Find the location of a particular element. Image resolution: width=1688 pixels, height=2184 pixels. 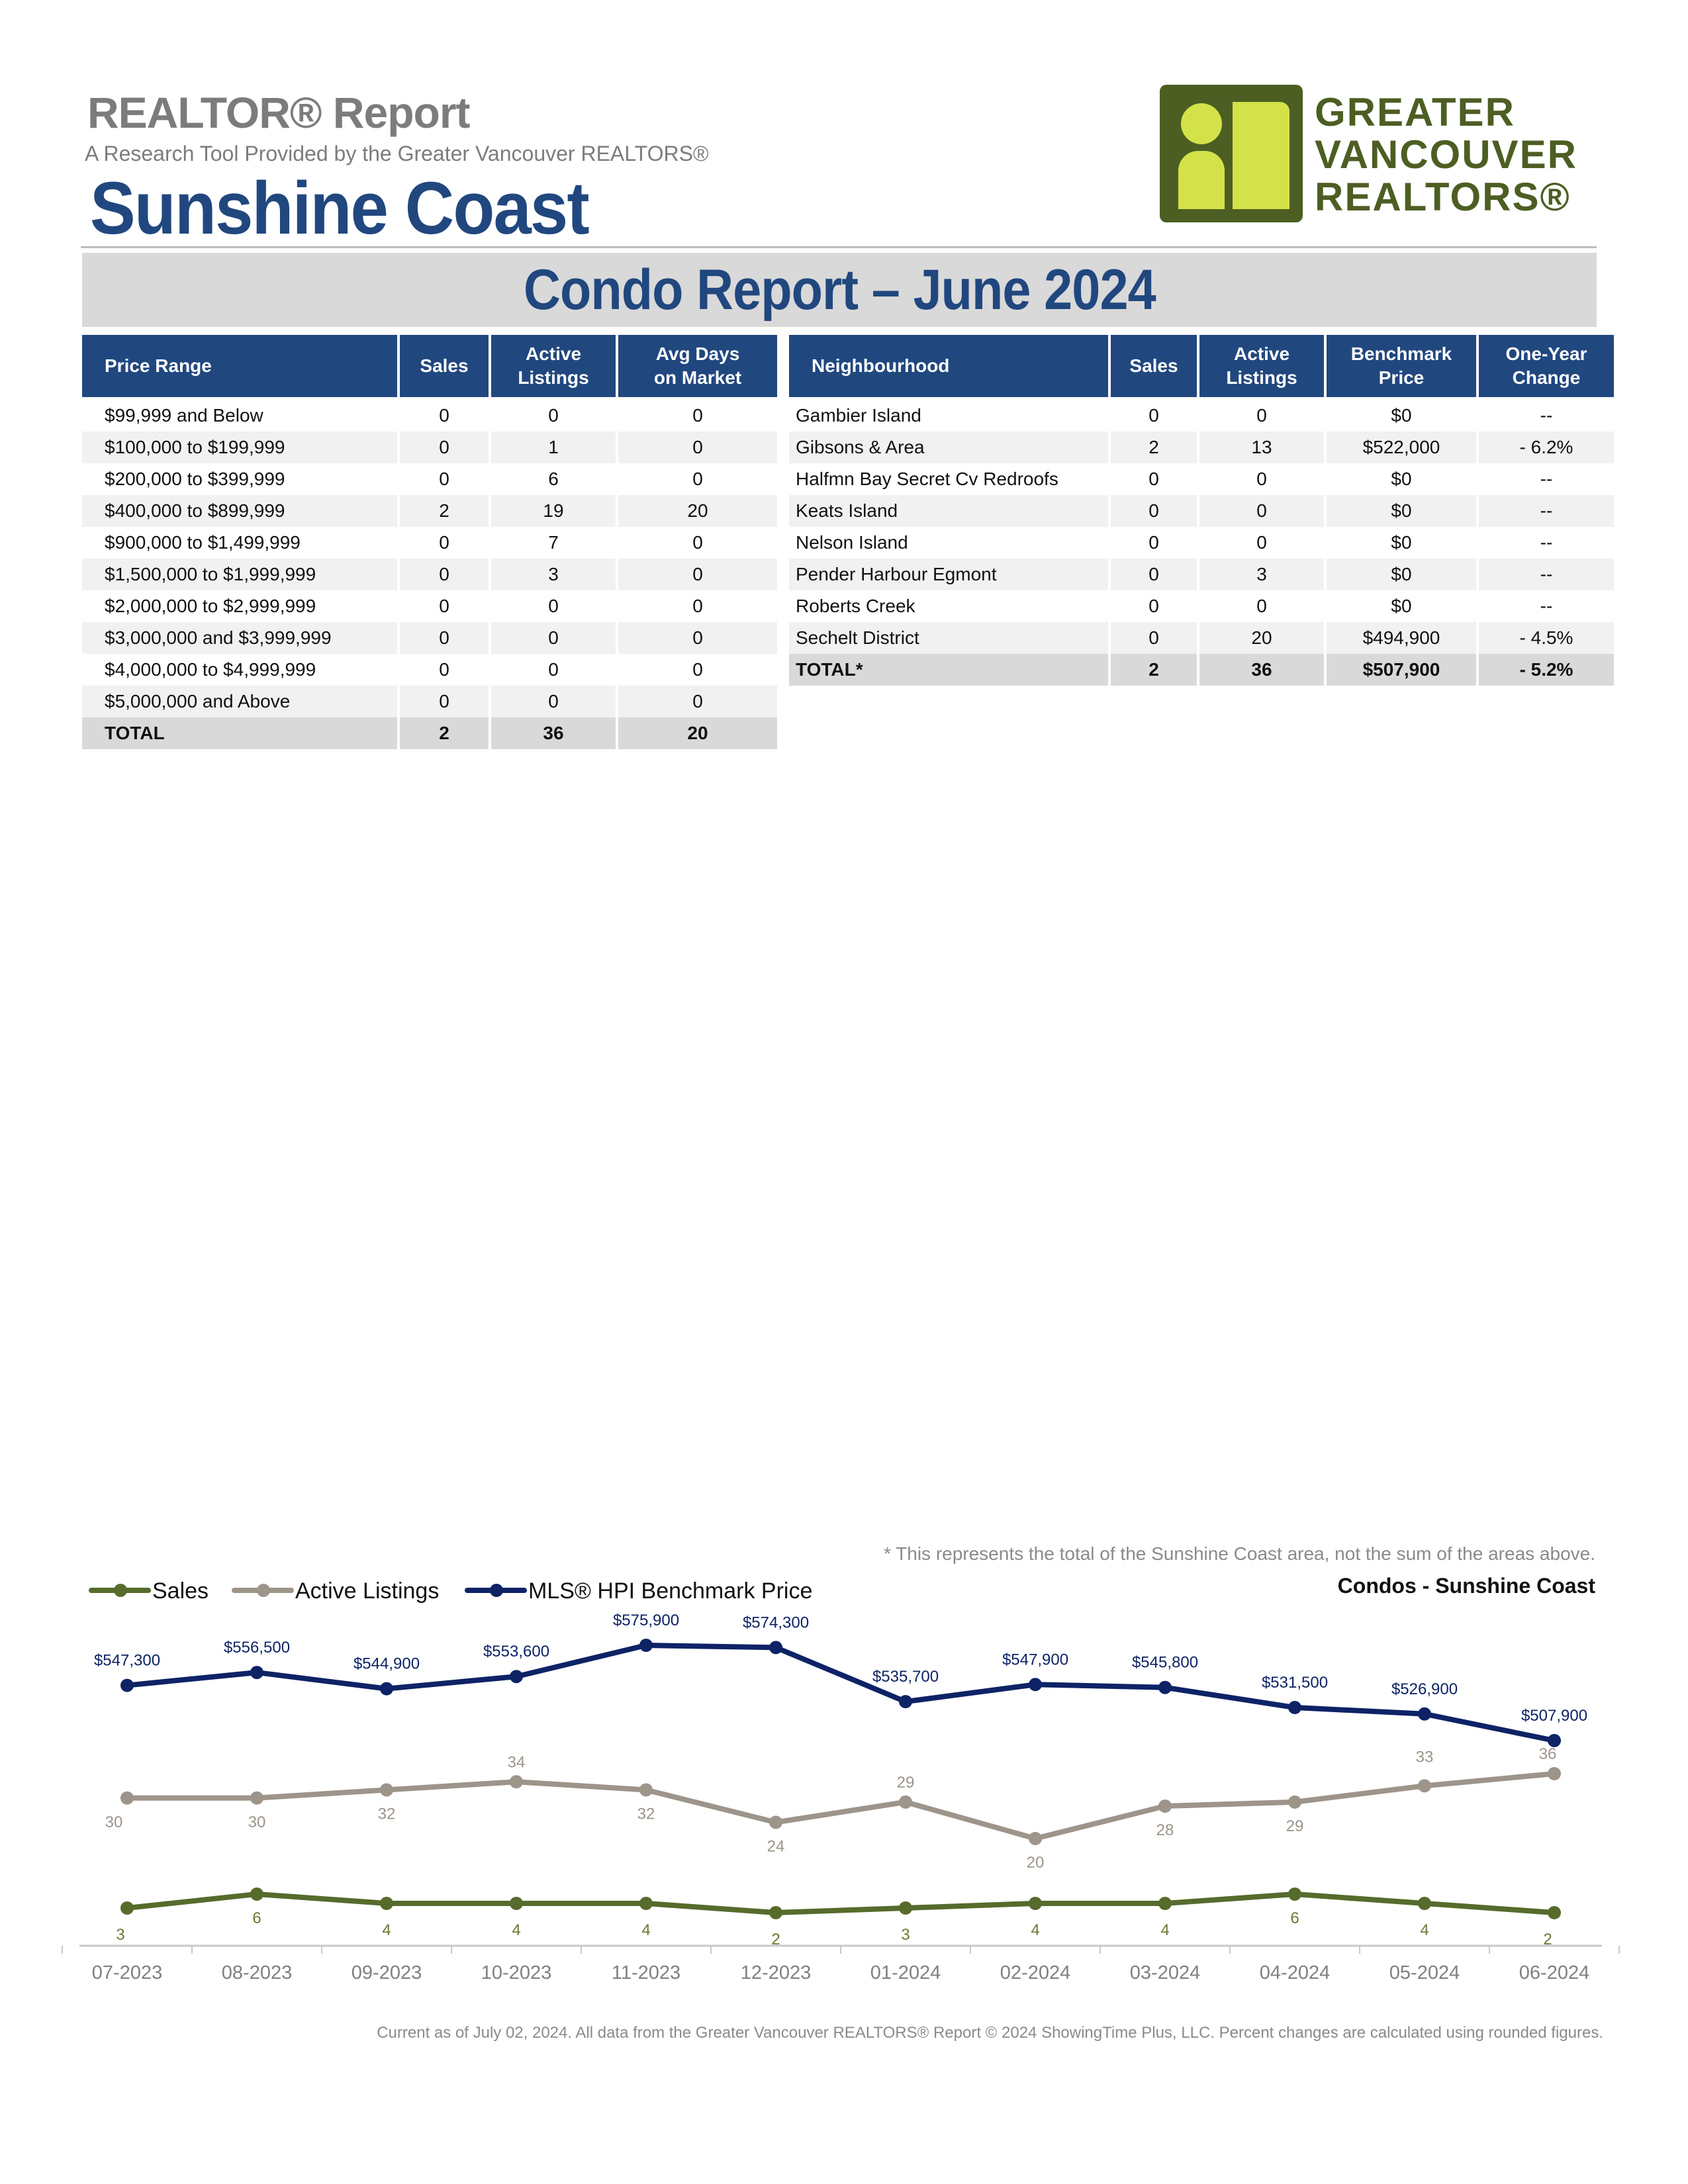

nbhd-table-cell: TOTAL* is located at coordinates (948, 670).